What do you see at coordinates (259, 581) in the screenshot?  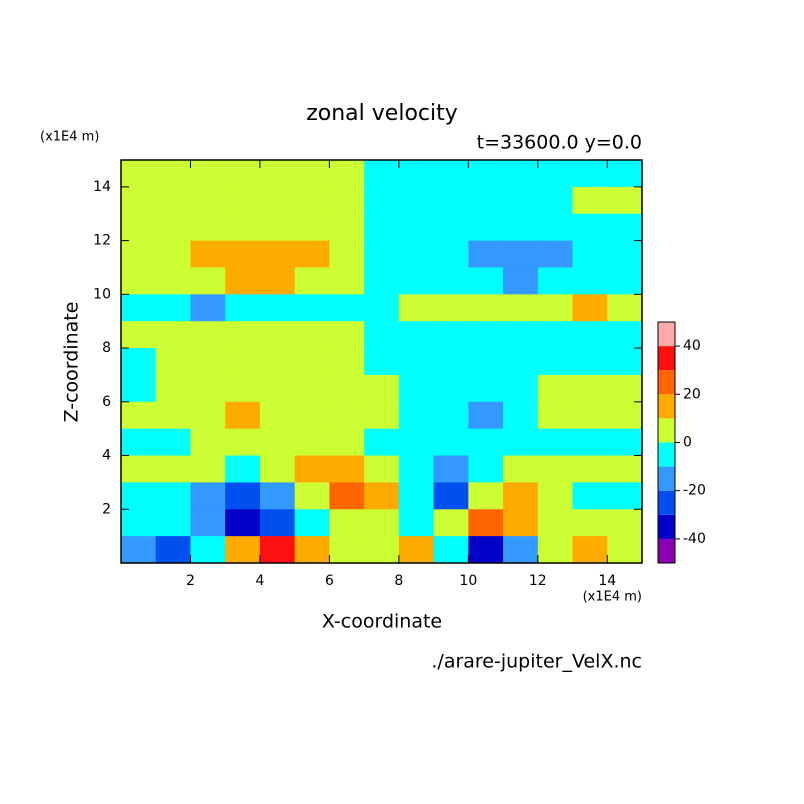 I see `x-tick-label: 4` at bounding box center [259, 581].